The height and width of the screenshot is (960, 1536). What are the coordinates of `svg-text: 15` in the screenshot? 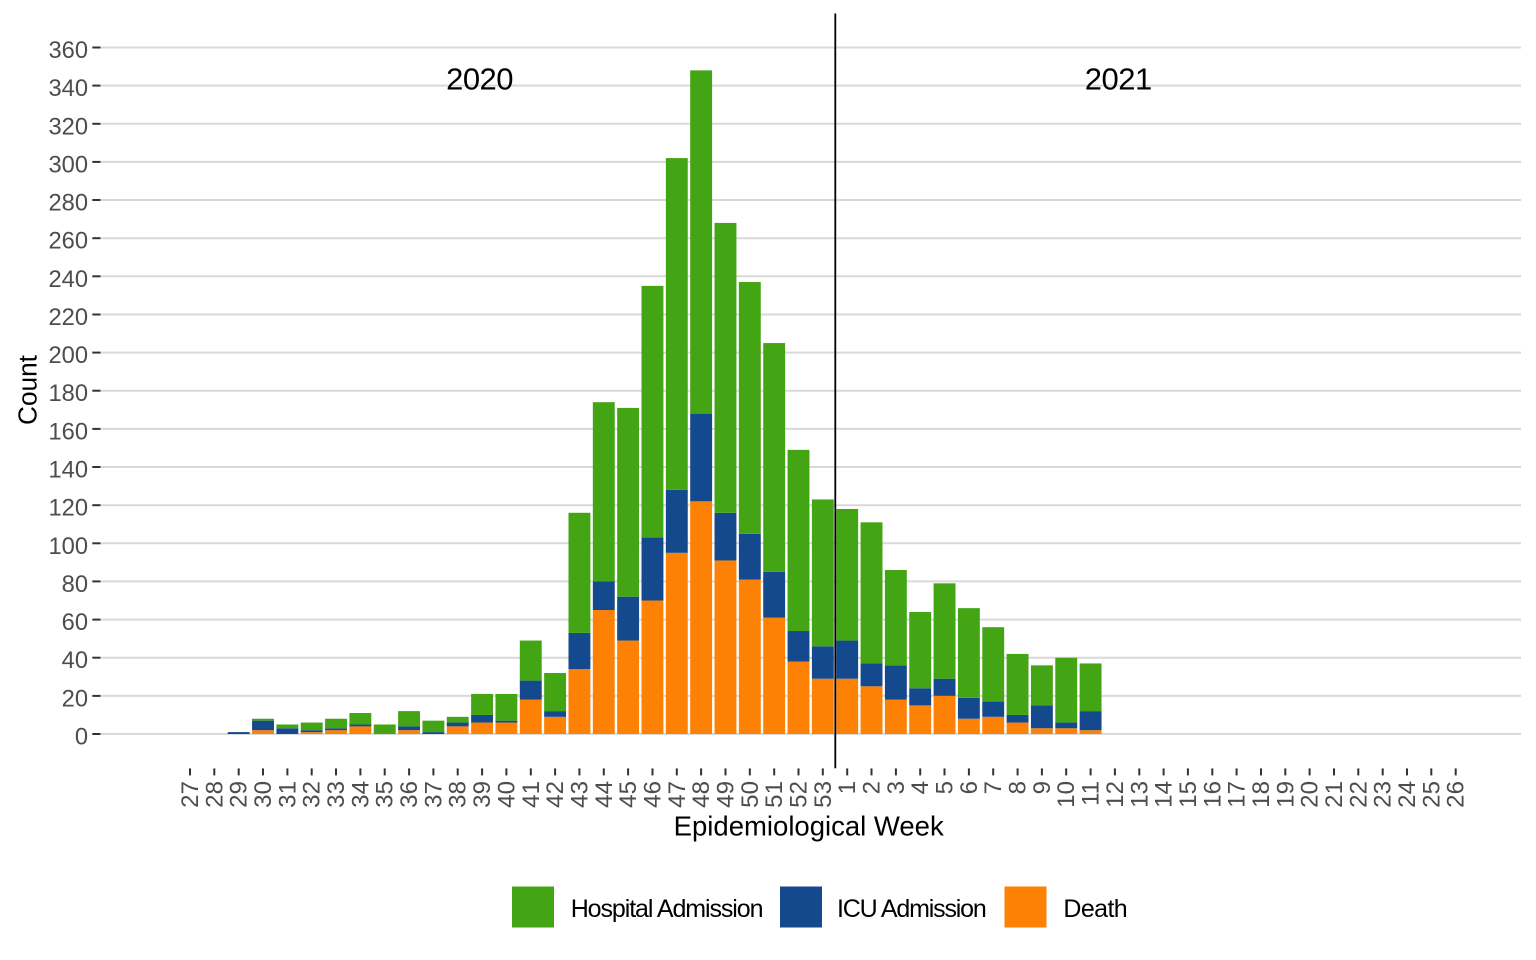 It's located at (1188, 794).